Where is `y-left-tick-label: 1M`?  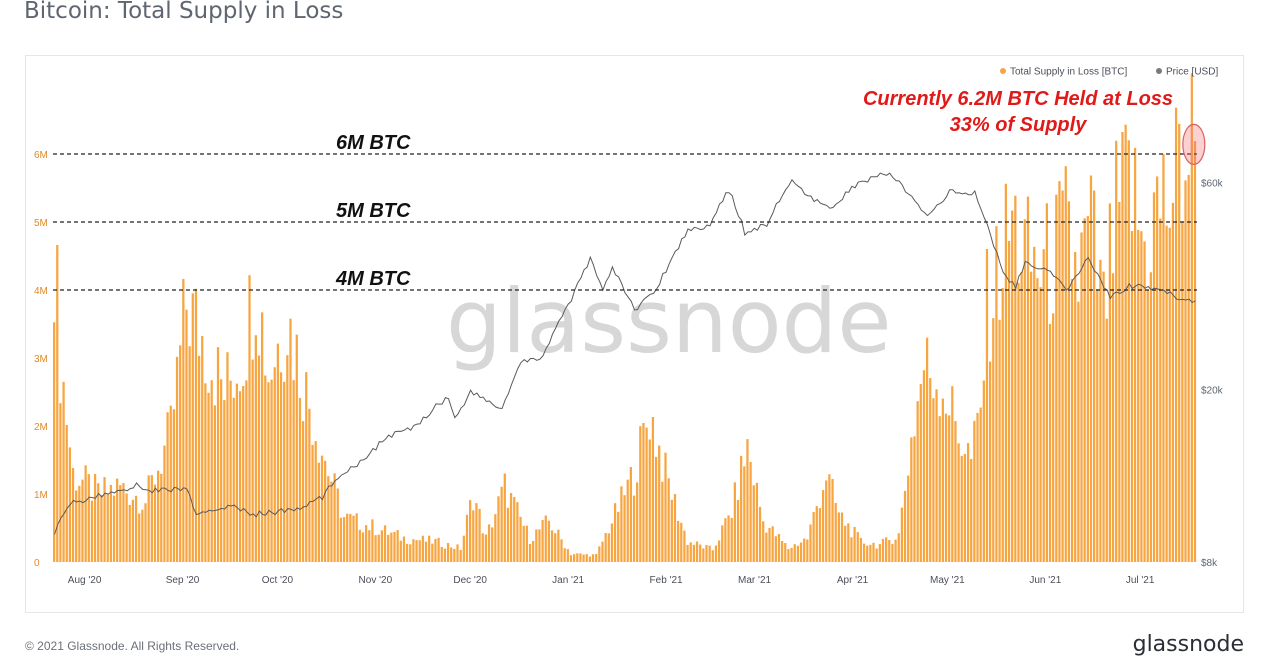 y-left-tick-label: 1M is located at coordinates (41, 495).